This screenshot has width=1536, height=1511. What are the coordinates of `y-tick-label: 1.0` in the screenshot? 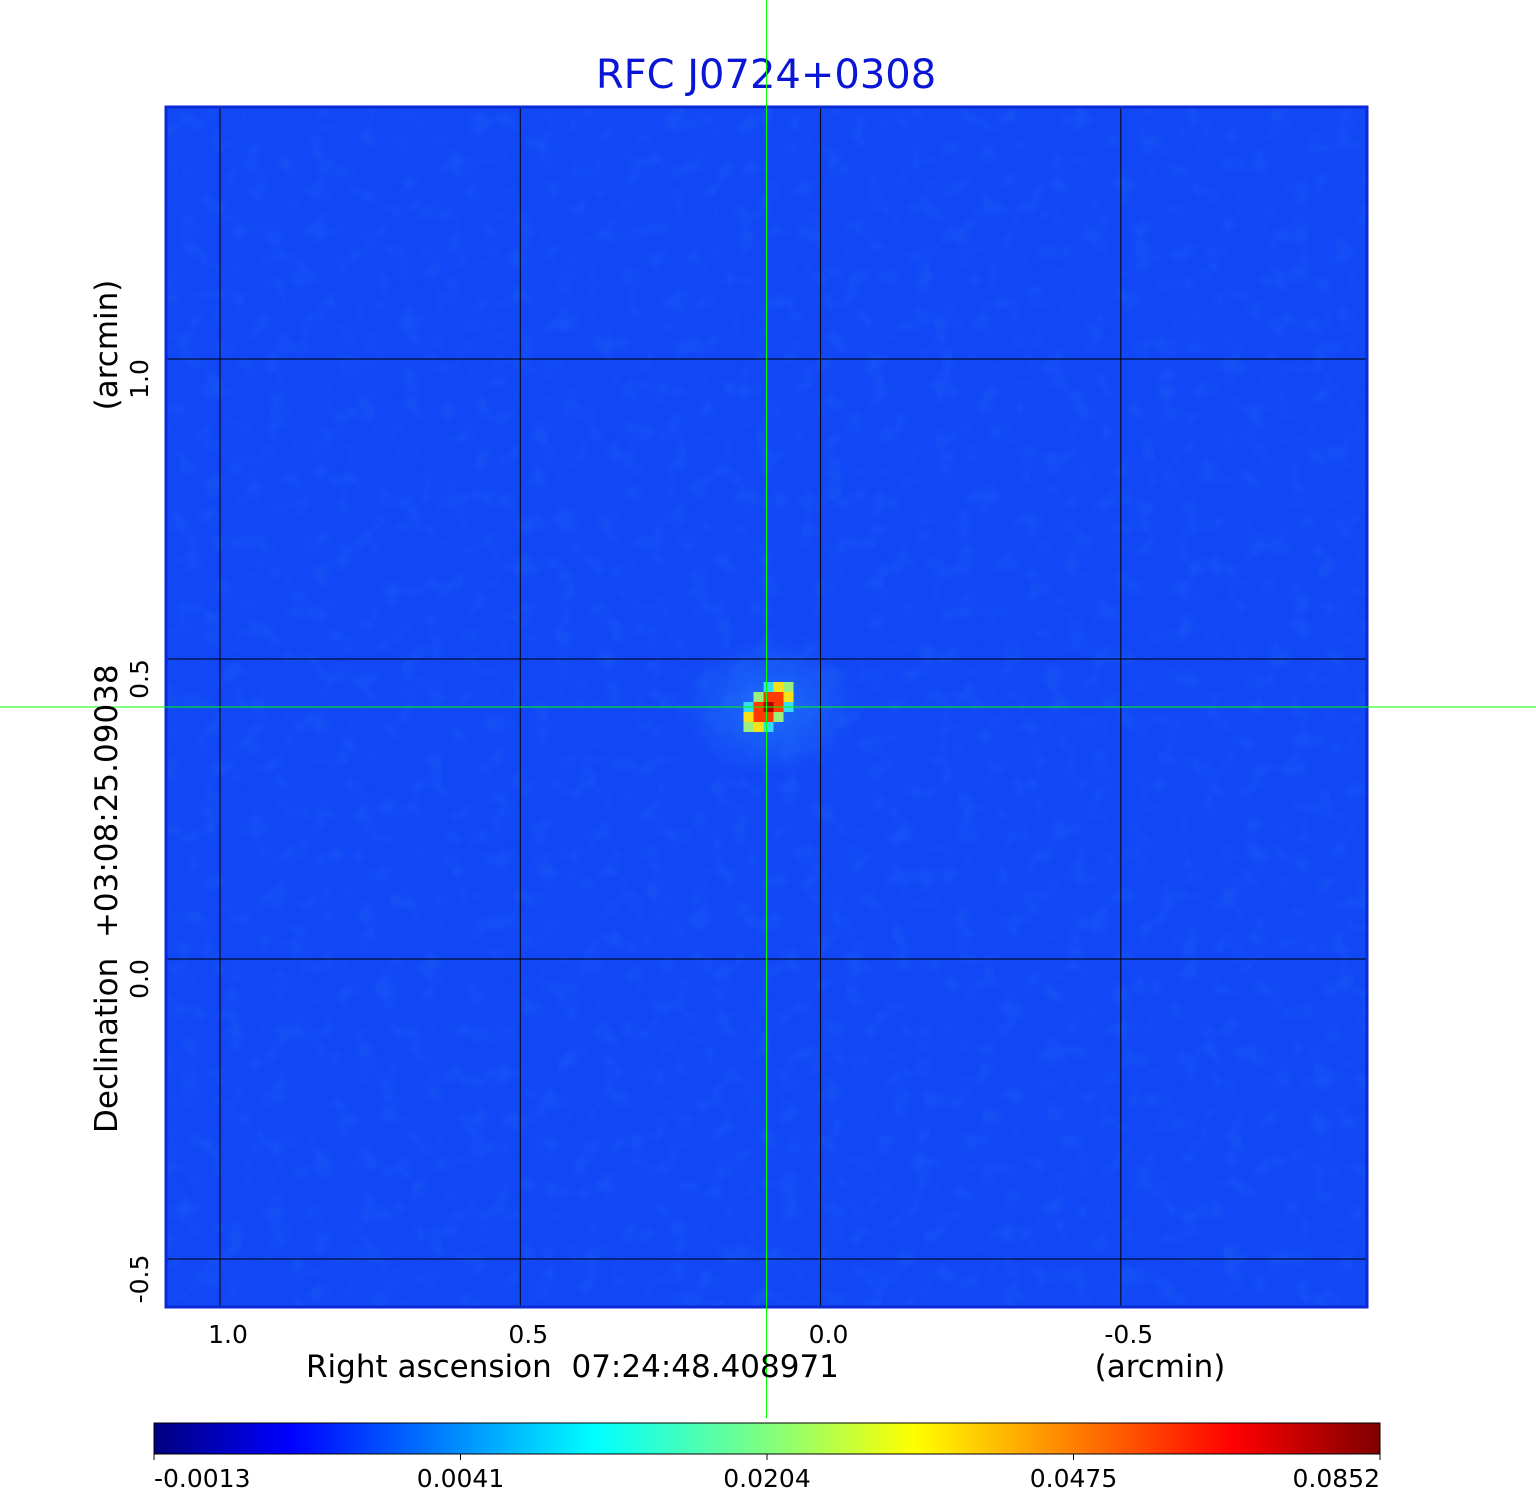 It's located at (139, 379).